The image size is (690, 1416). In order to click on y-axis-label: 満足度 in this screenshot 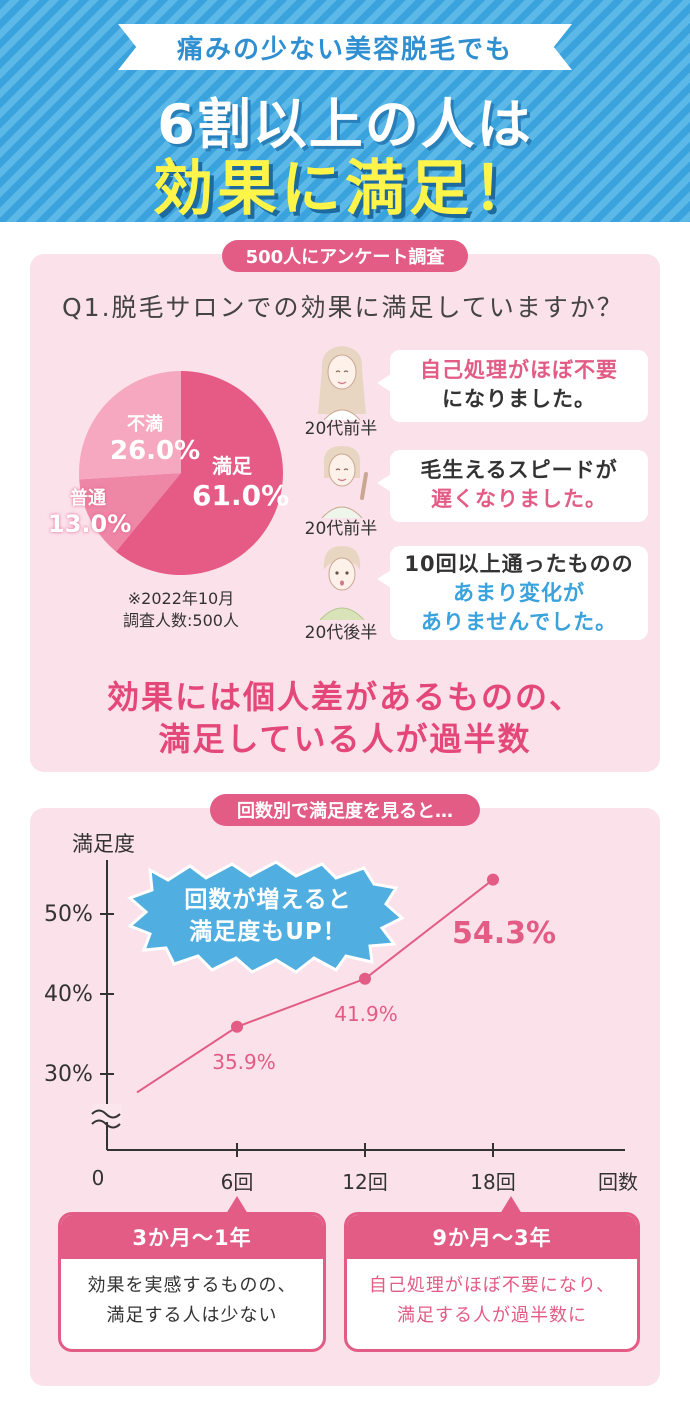, I will do `click(103, 844)`.